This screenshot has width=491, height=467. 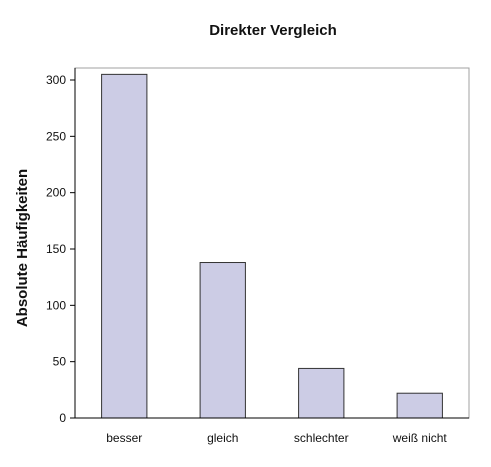 I want to click on y-tick-label: 0, so click(x=62, y=418).